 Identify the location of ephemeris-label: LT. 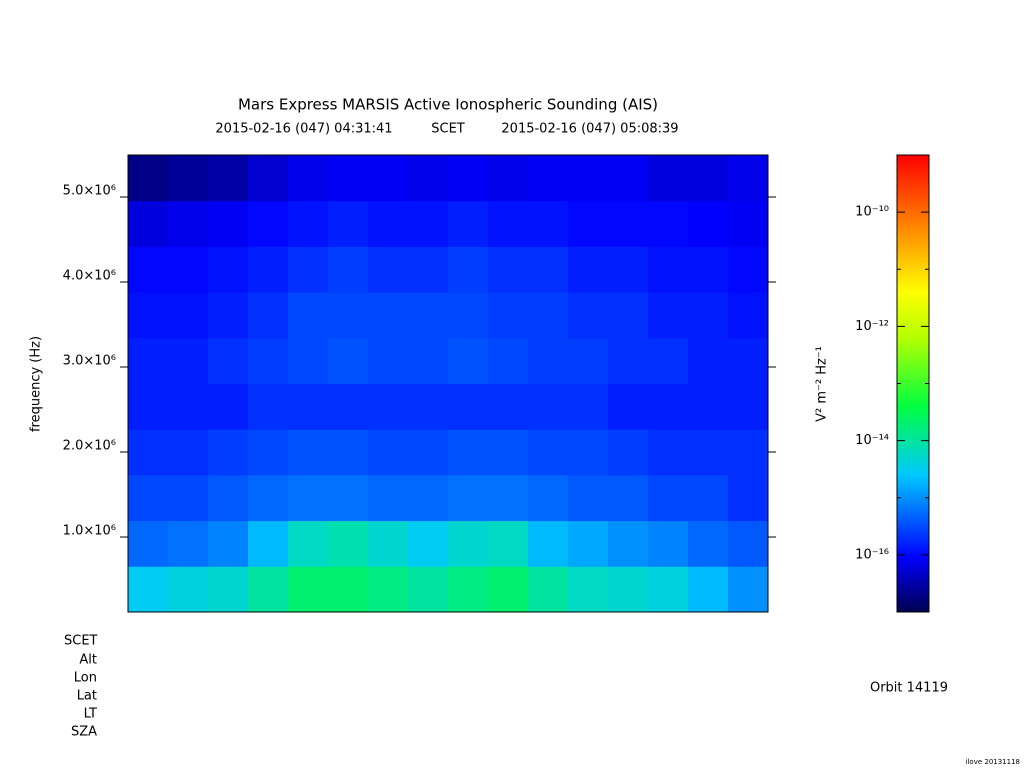
(90, 714).